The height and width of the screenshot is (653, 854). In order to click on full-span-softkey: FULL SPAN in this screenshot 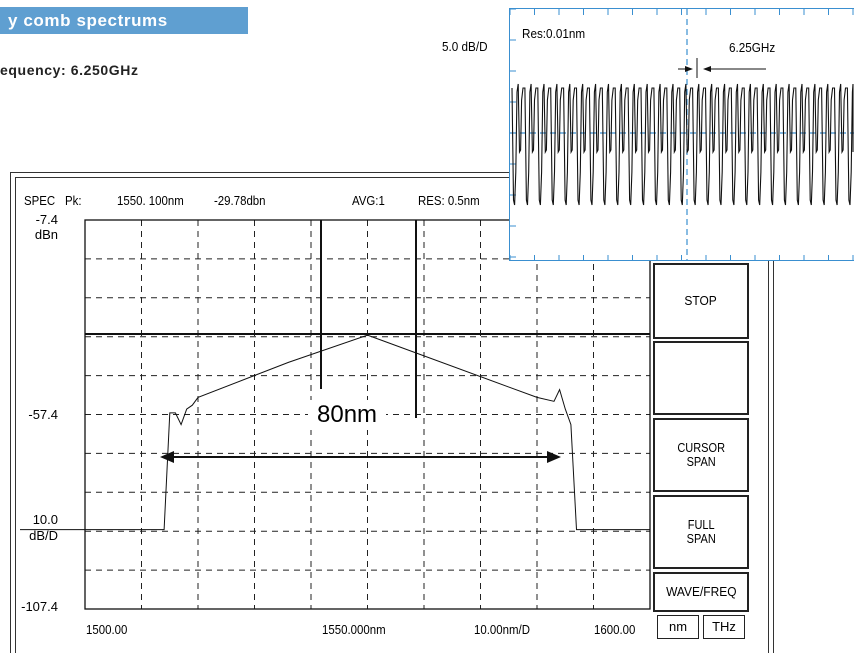, I will do `click(701, 532)`.